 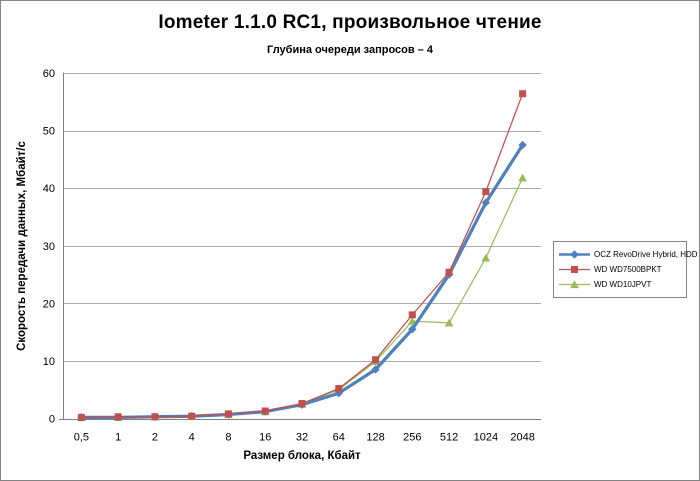 What do you see at coordinates (81, 438) in the screenshot?
I see `svg-text: 0,5` at bounding box center [81, 438].